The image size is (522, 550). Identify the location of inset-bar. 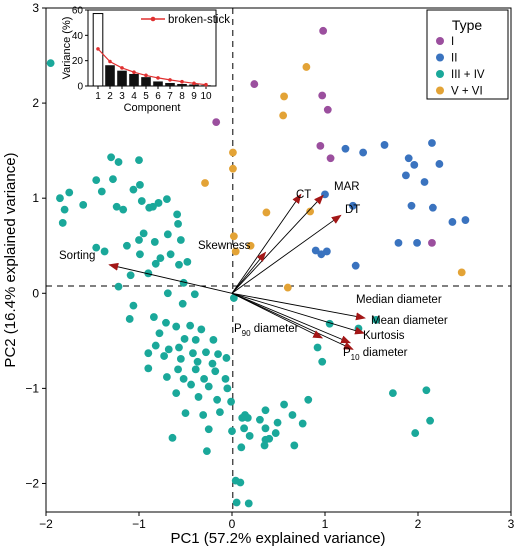
(158, 83).